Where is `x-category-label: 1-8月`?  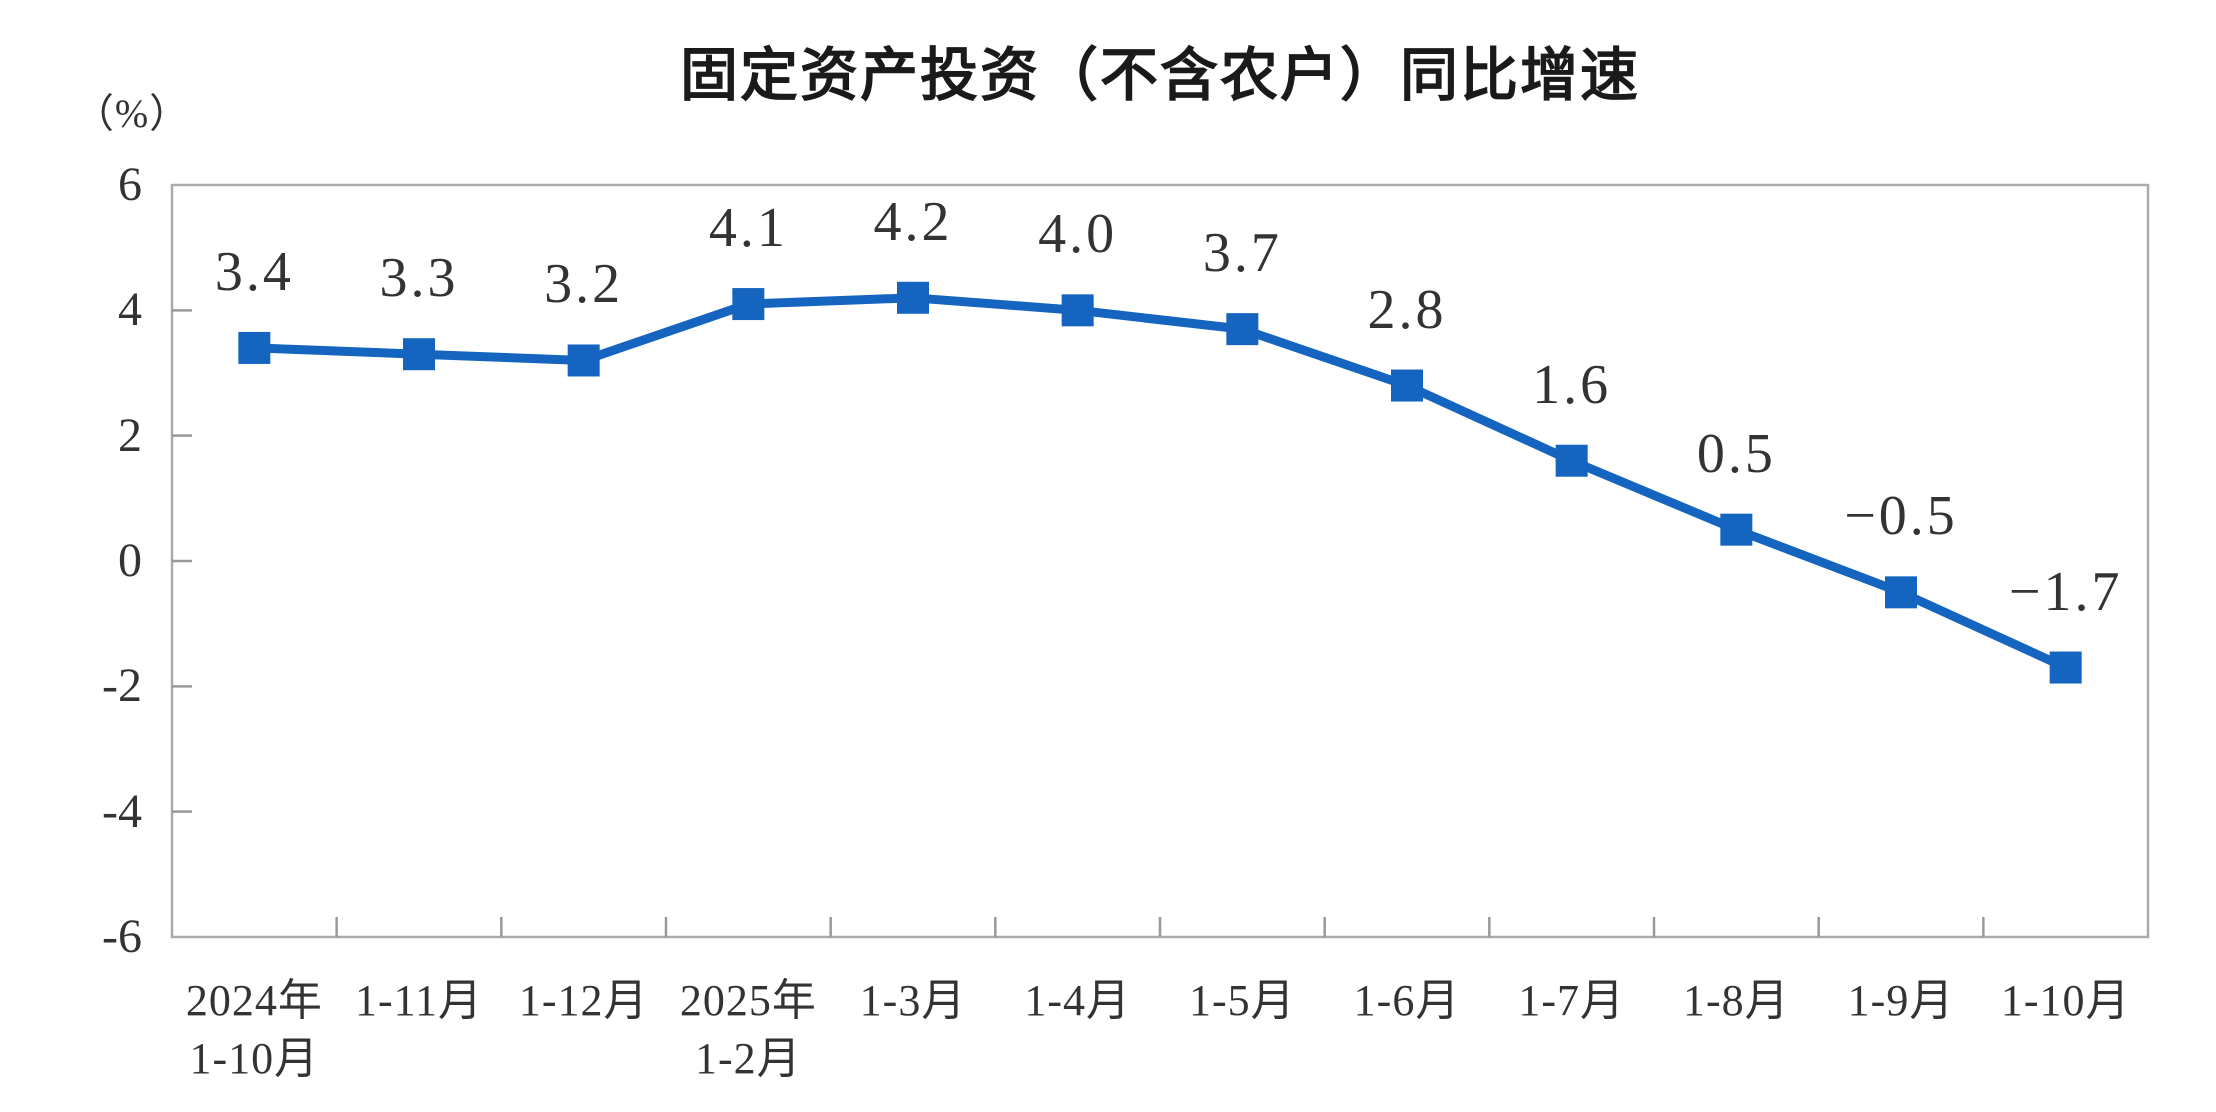 x-category-label: 1-8月 is located at coordinates (1736, 1000).